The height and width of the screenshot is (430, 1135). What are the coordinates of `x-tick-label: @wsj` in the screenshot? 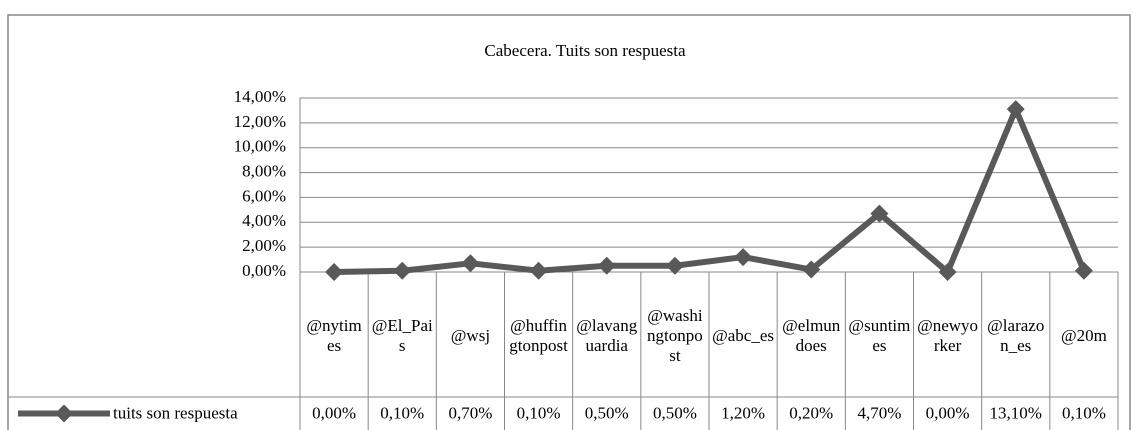 It's located at (470, 335).